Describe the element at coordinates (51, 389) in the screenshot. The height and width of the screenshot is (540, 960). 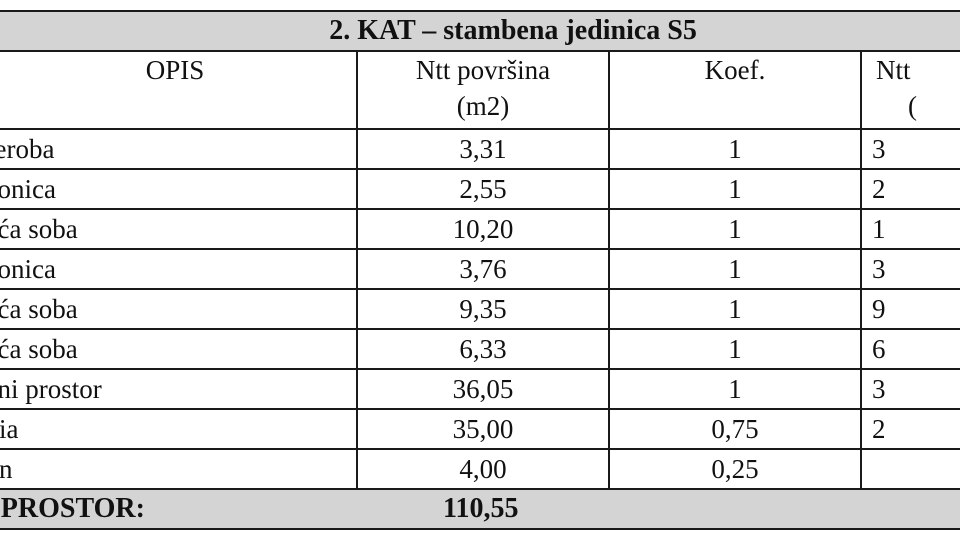
I see `row-opis-text: evni prostor` at that location.